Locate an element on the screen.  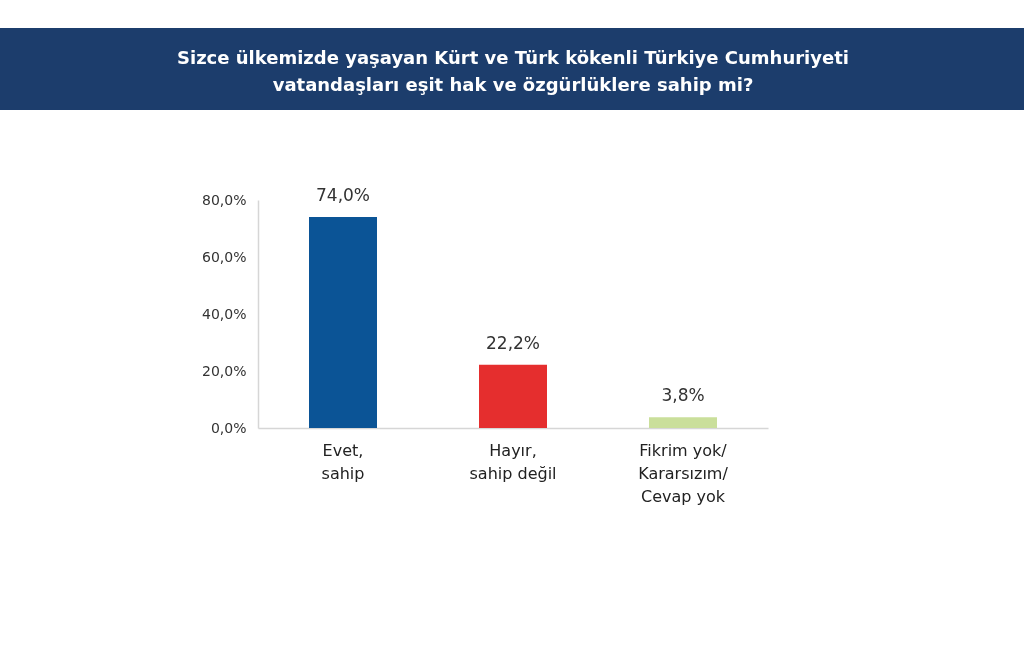
y-tick-label: 0,0% is located at coordinates (228, 427).